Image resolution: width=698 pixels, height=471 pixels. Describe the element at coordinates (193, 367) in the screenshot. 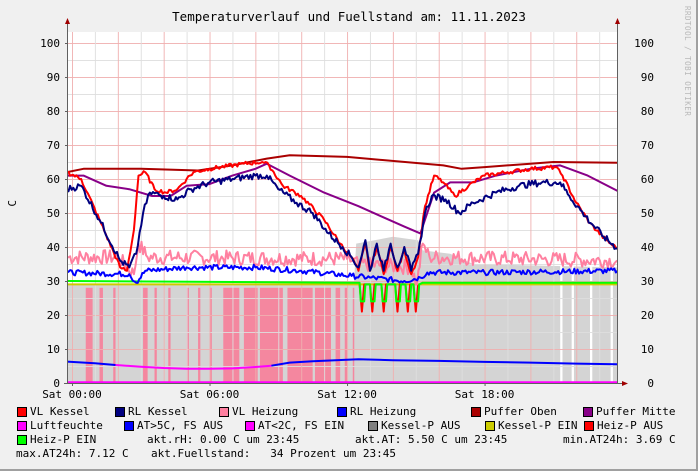

I see `series-line-at-2c-fs-ein` at that location.